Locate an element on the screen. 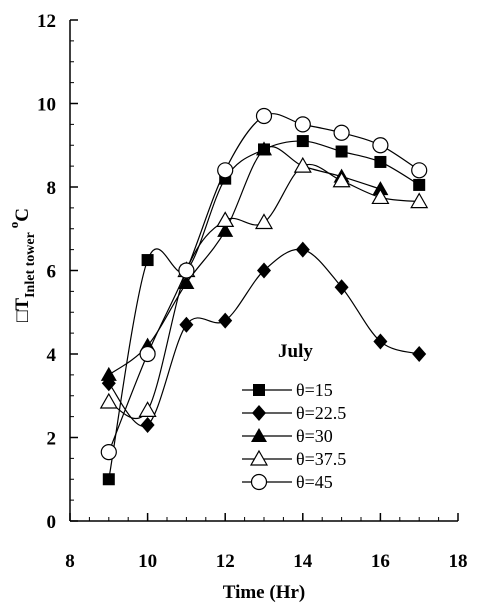  x-tick-label: 12 is located at coordinates (225, 561).